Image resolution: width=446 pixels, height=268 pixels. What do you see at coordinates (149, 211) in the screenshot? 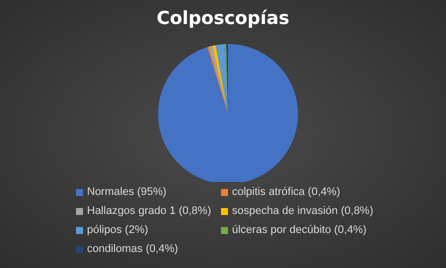
I see `legend-label: Hallazgos grado 1 (0,8%)` at bounding box center [149, 211].